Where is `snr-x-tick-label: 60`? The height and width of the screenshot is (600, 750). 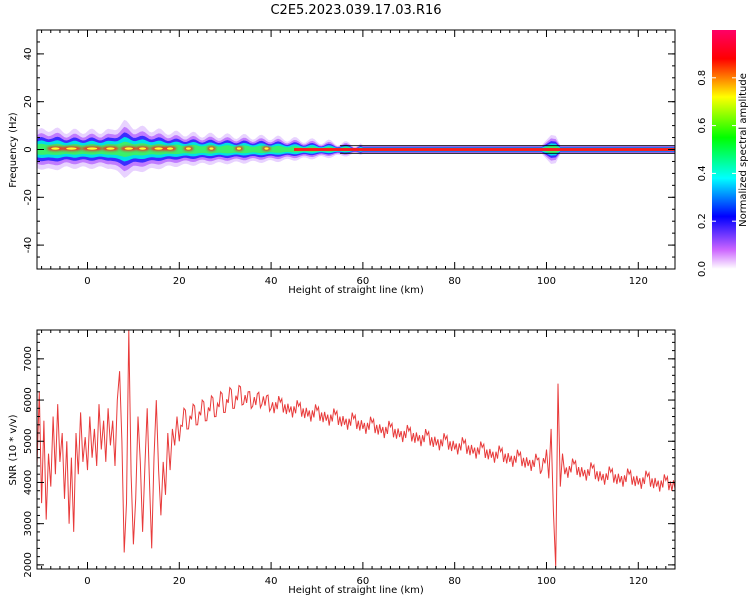
snr-x-tick-label: 60 is located at coordinates (363, 581).